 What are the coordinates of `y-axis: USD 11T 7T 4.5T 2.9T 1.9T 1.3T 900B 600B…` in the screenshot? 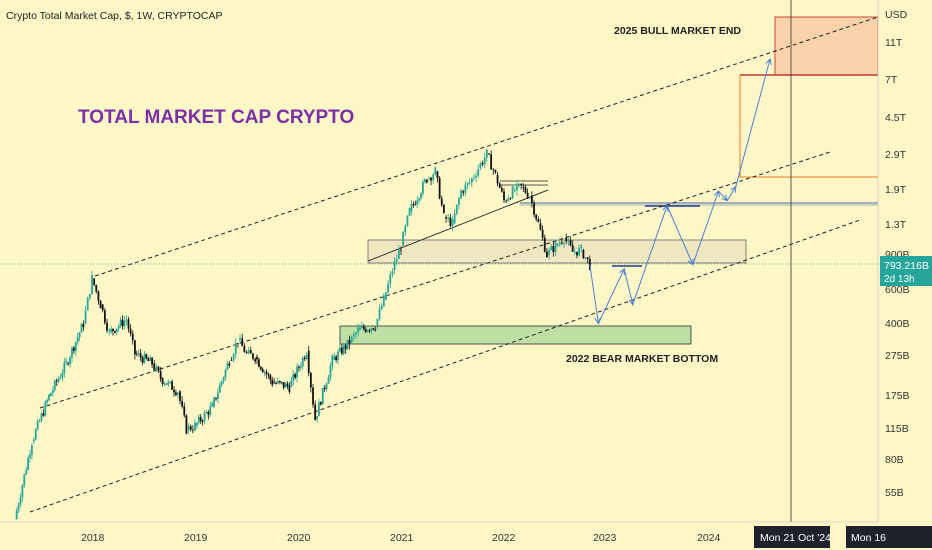 It's located at (904, 275).